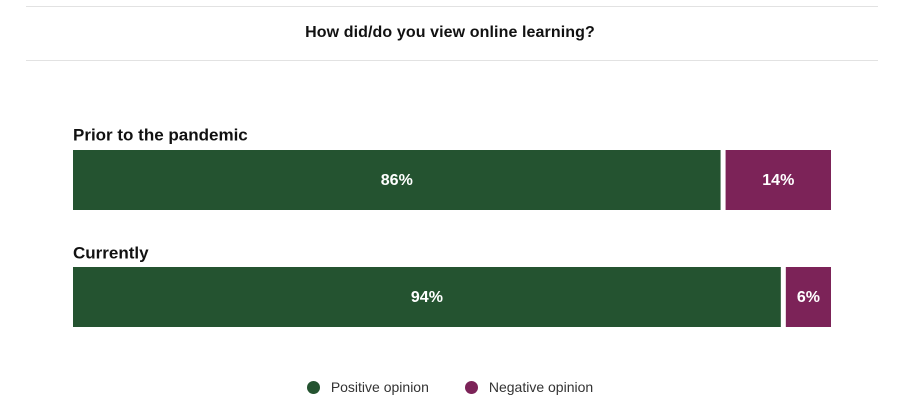 Image resolution: width=900 pixels, height=420 pixels. I want to click on bar-currently-negative-opinion, so click(808, 297).